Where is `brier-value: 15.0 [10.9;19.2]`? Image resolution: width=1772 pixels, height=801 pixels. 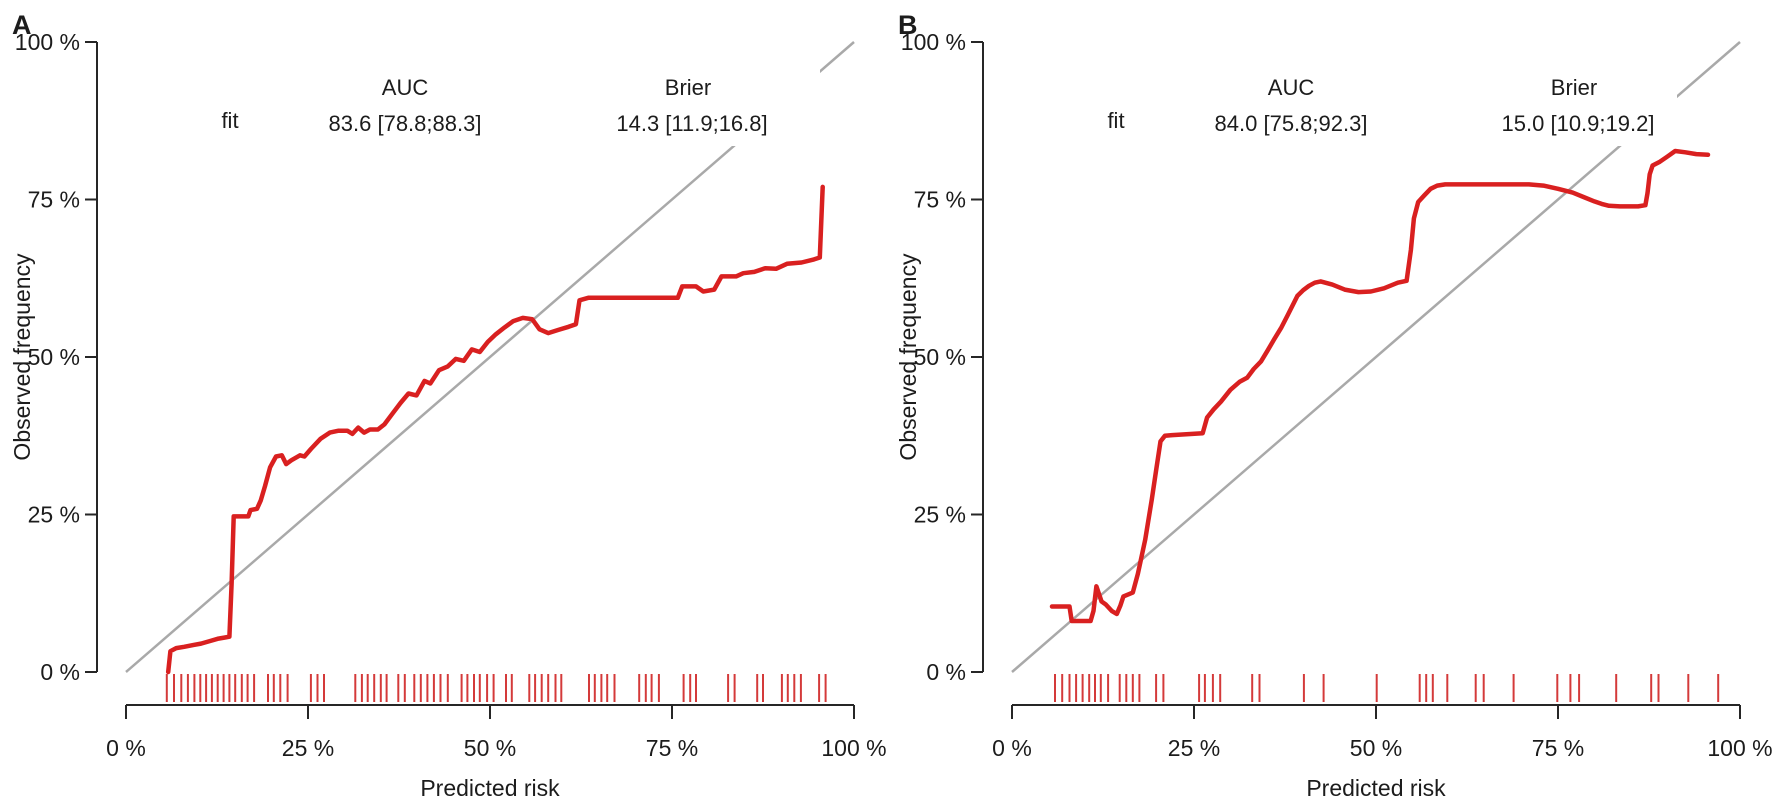
brier-value: 15.0 [10.9;19.2] is located at coordinates (1578, 123).